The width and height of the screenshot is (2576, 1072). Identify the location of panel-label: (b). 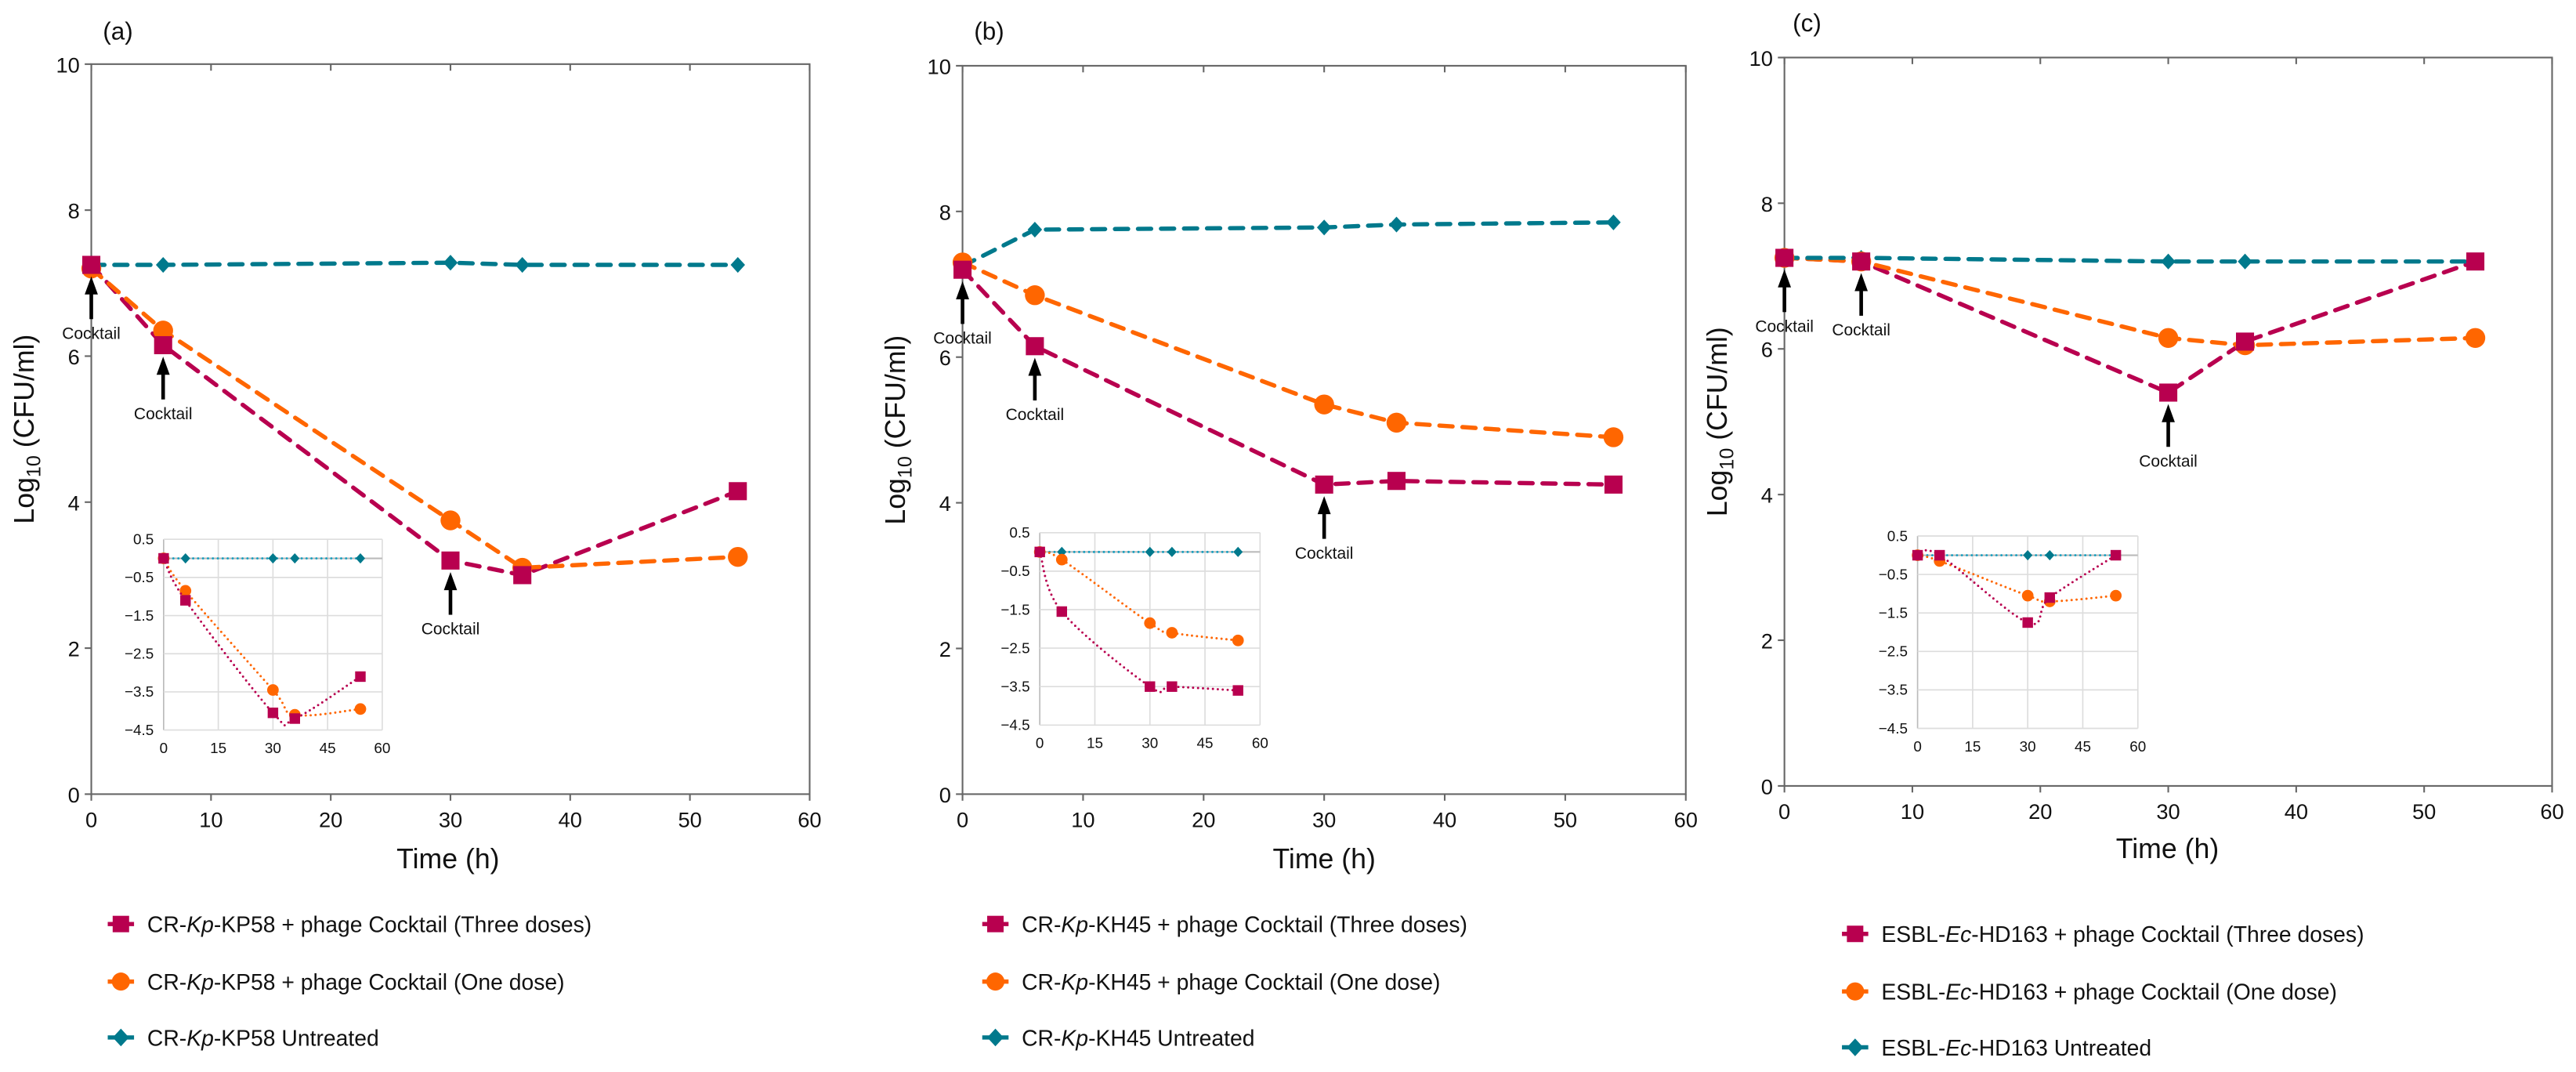
(989, 31).